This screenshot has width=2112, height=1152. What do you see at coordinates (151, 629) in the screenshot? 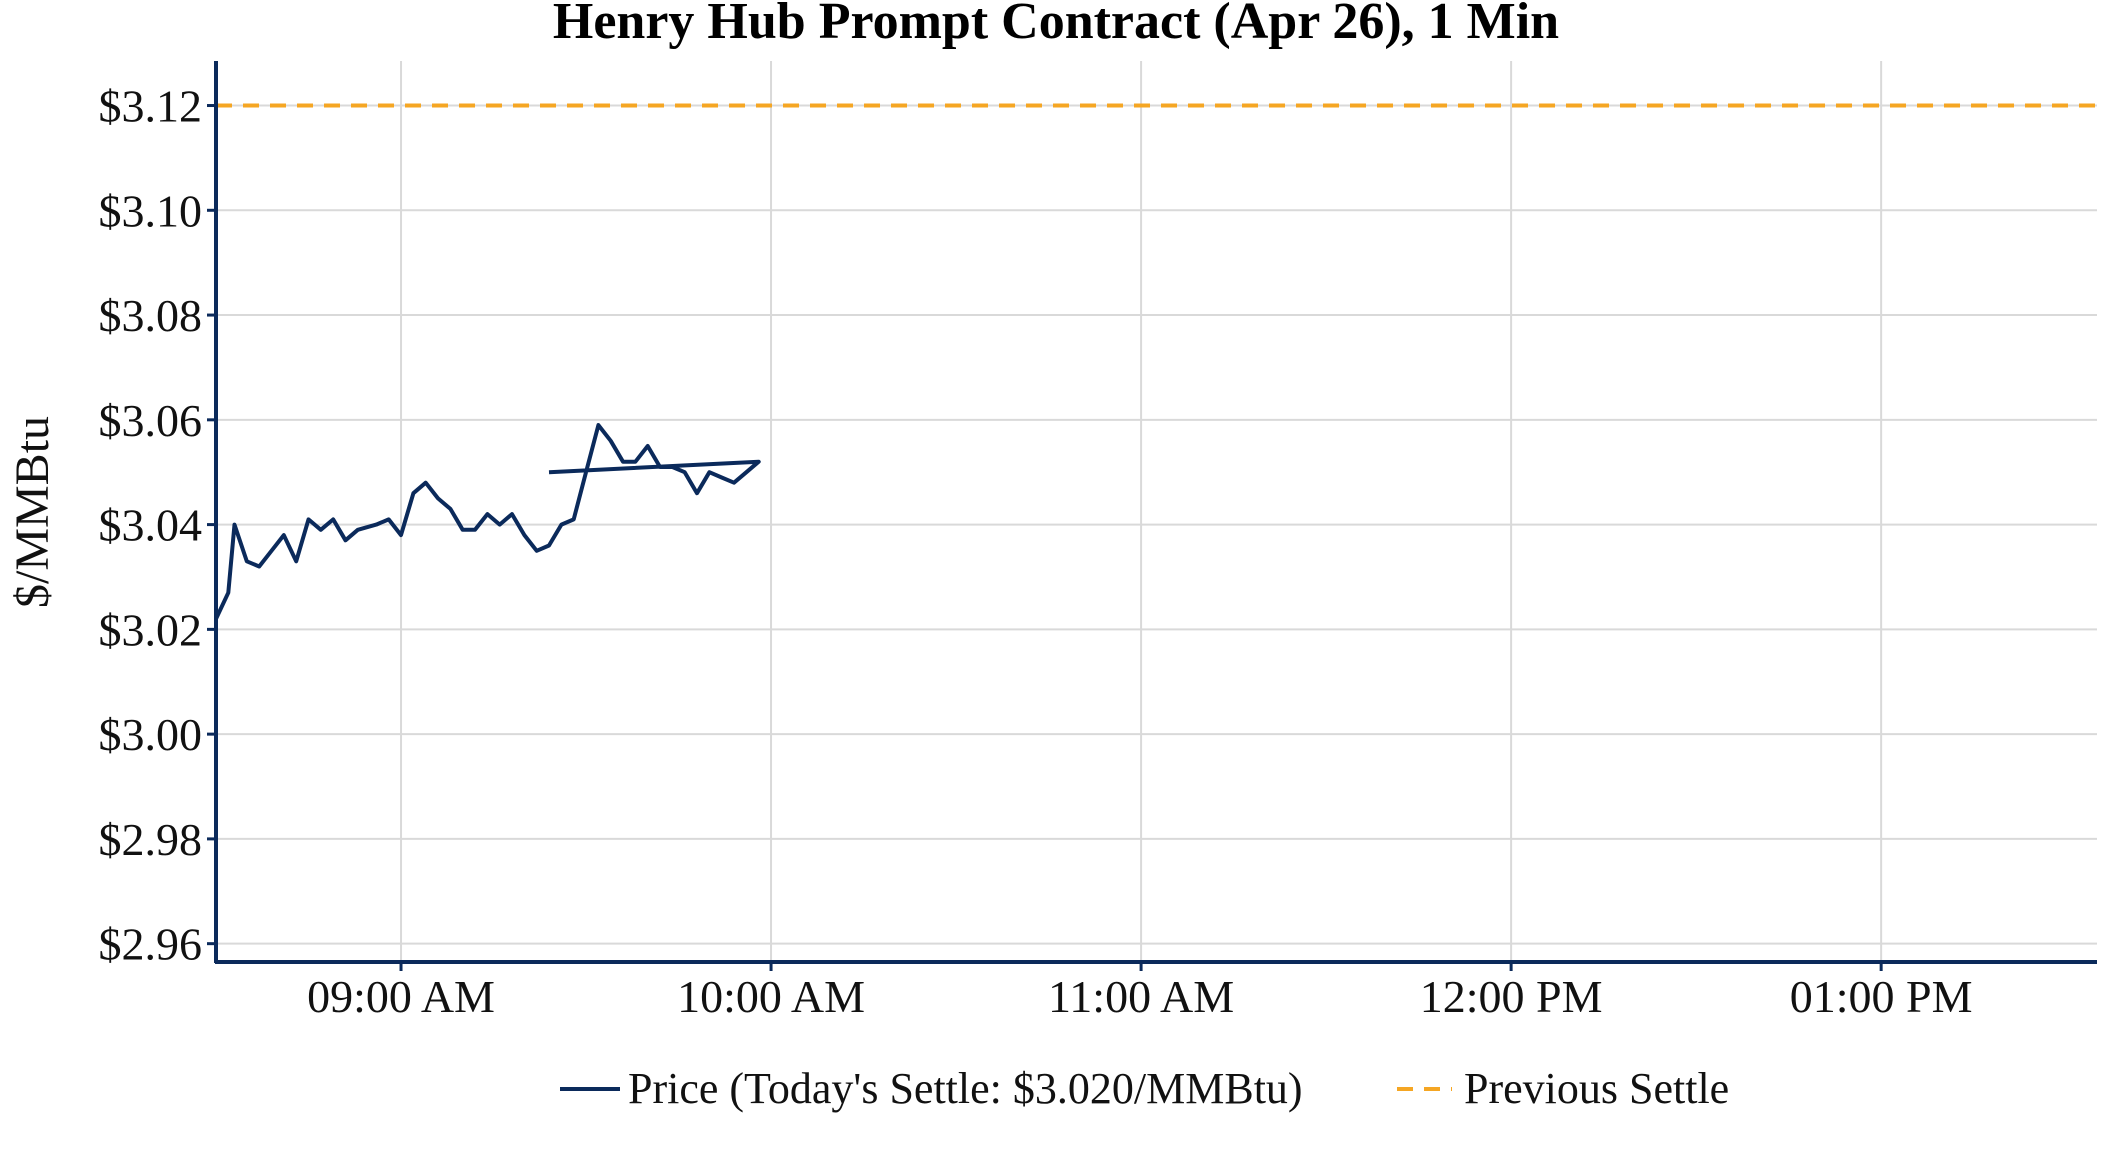
I see `y-tick-label: $3.02` at bounding box center [151, 629].